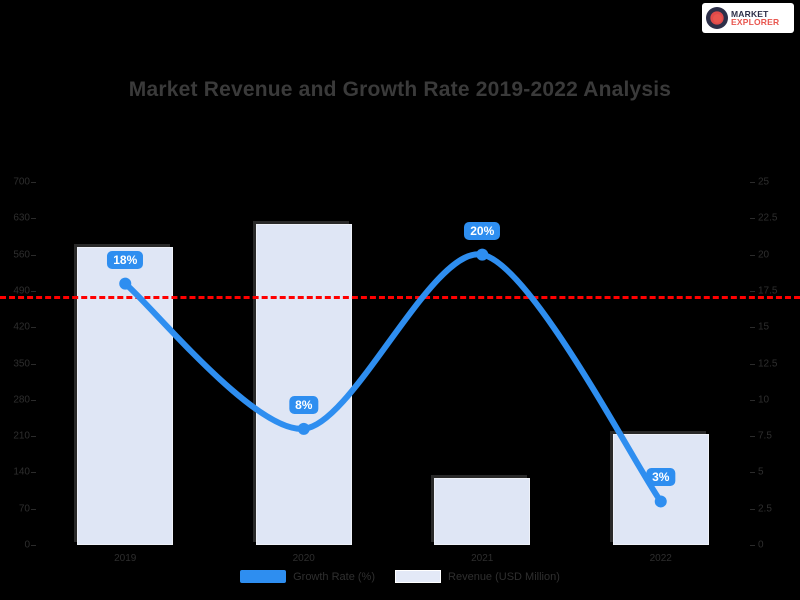 The height and width of the screenshot is (600, 800). I want to click on legend-label: Revenue (USD Million), so click(504, 576).